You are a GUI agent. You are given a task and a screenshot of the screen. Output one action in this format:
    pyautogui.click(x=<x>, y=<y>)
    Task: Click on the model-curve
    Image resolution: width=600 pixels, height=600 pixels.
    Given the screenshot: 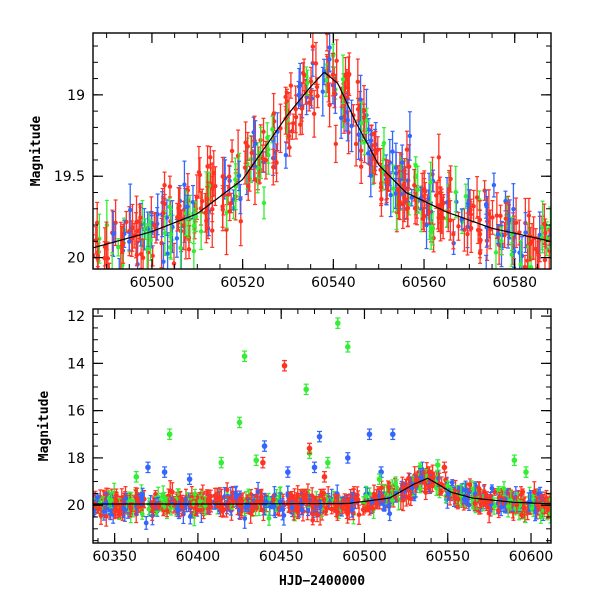 What is the action you would take?
    pyautogui.click(x=322, y=491)
    